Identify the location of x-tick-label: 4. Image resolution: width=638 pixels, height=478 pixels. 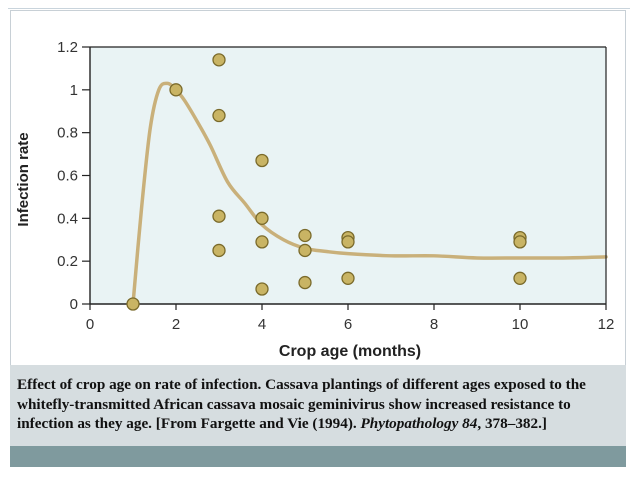
(262, 324).